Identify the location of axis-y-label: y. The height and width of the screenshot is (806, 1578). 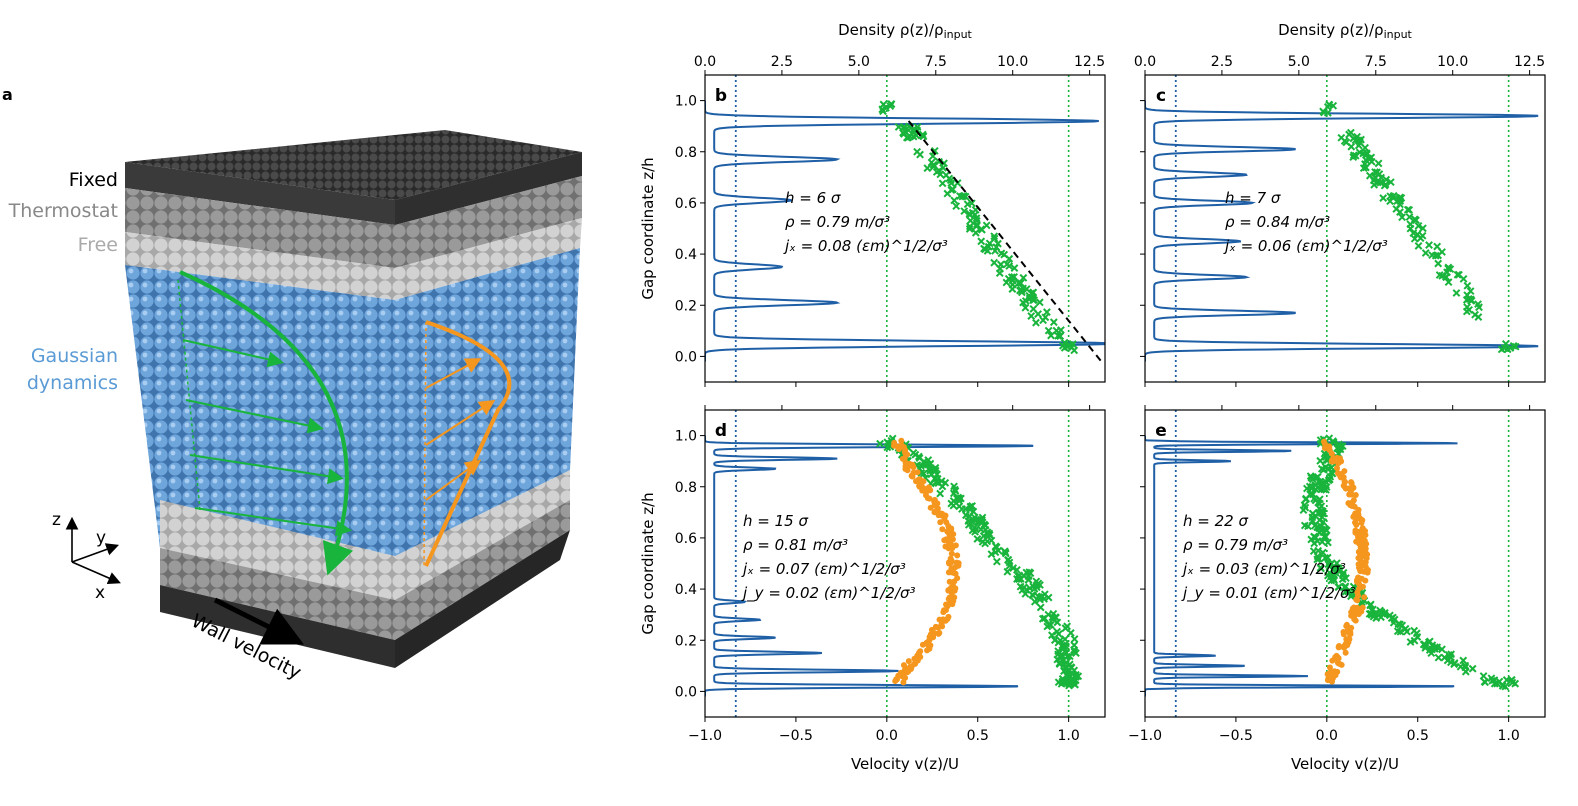
(101, 538).